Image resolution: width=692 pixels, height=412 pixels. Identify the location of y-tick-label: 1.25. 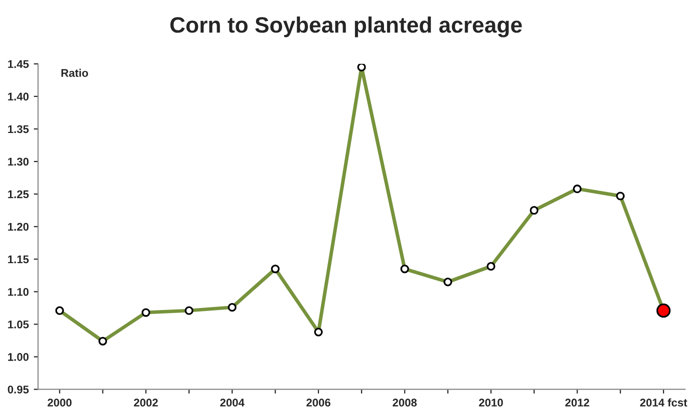
(18, 194).